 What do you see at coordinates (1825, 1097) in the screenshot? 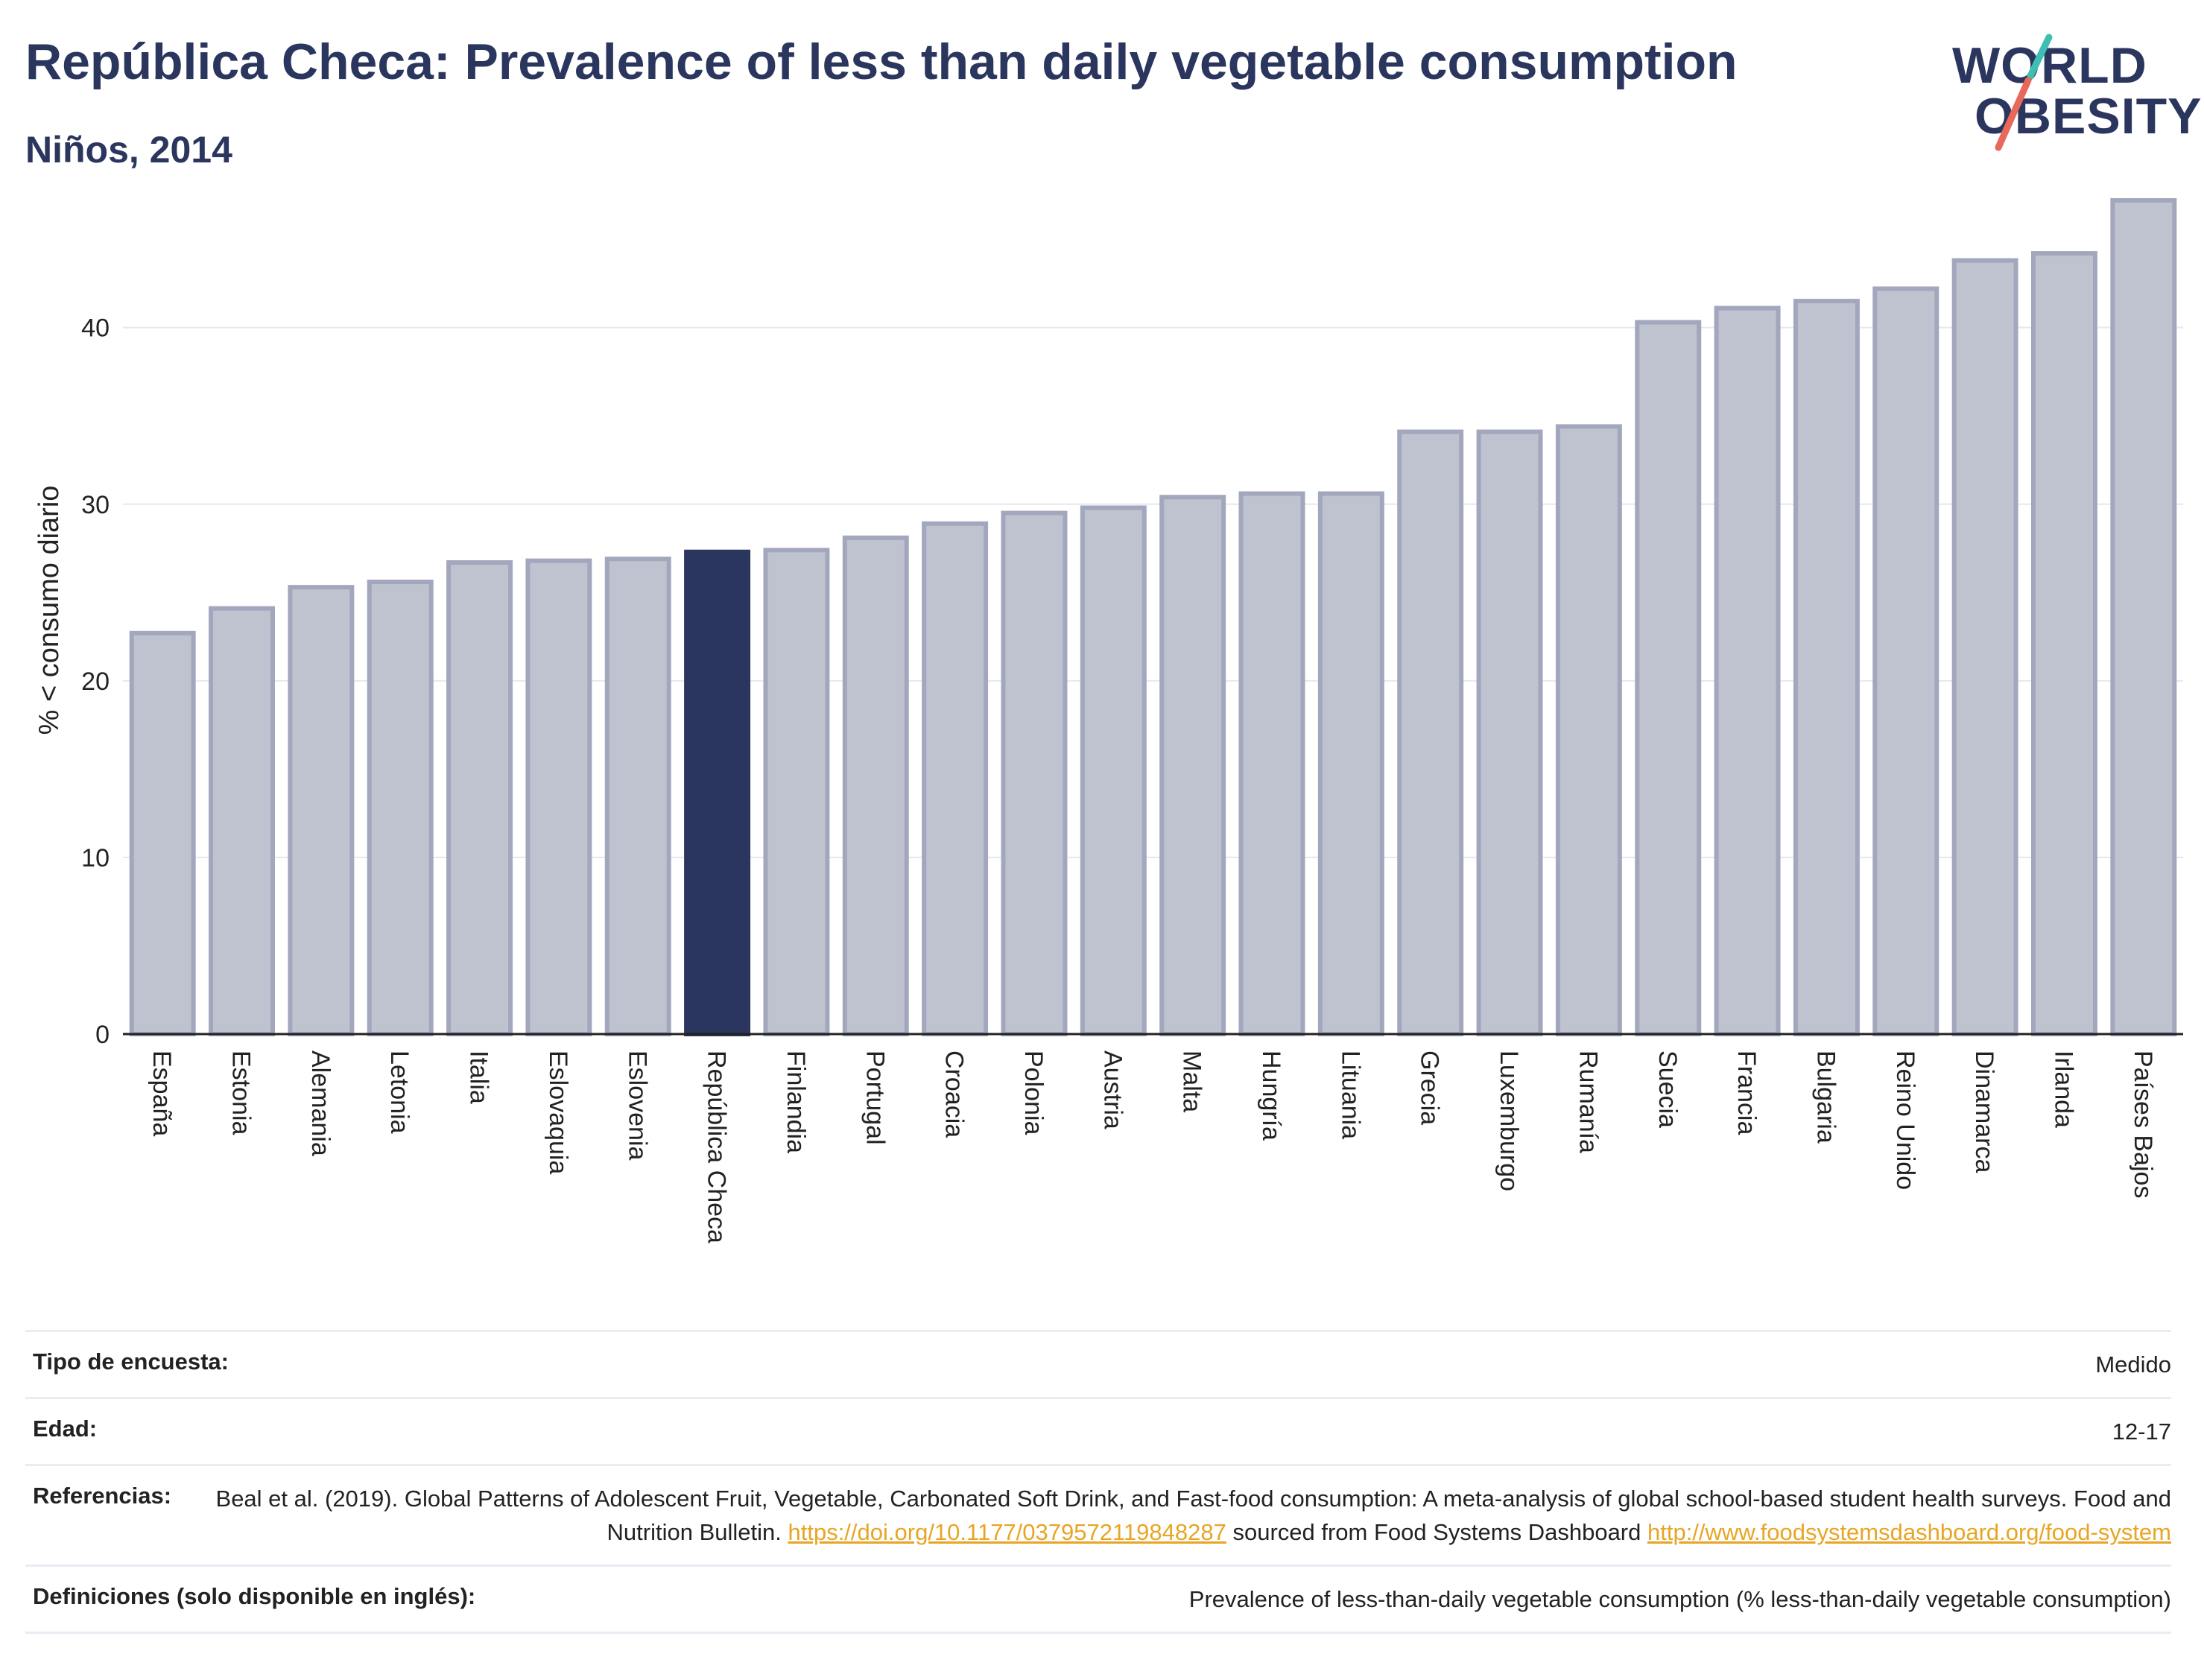
I see `x-tick-label: Bulgaria` at bounding box center [1825, 1097].